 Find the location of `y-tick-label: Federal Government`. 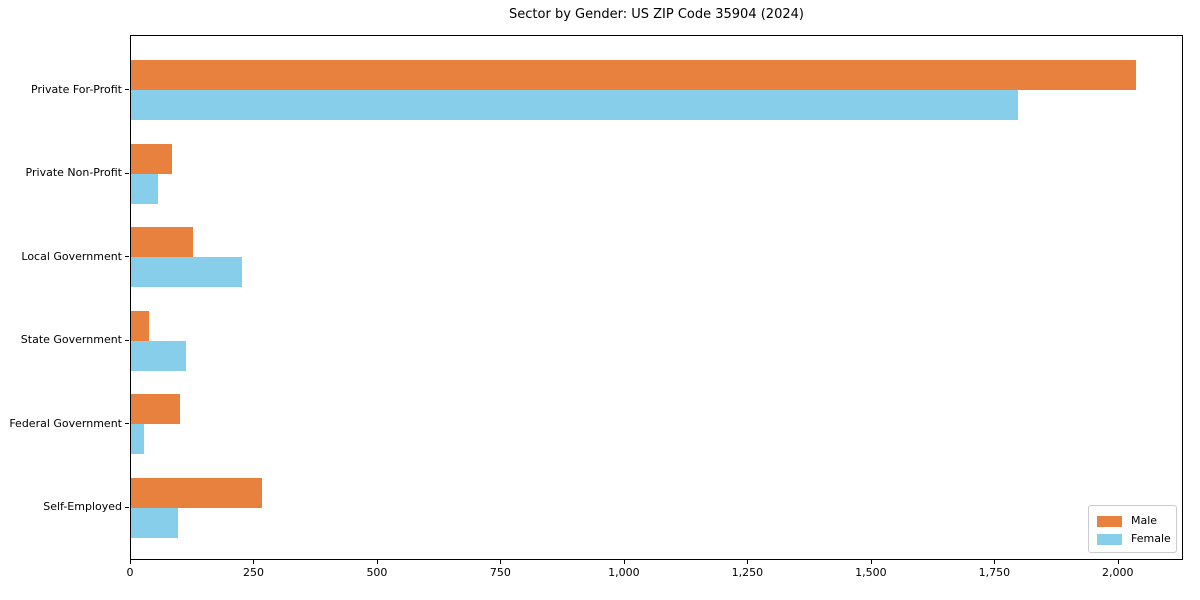

y-tick-label: Federal Government is located at coordinates (65, 423).